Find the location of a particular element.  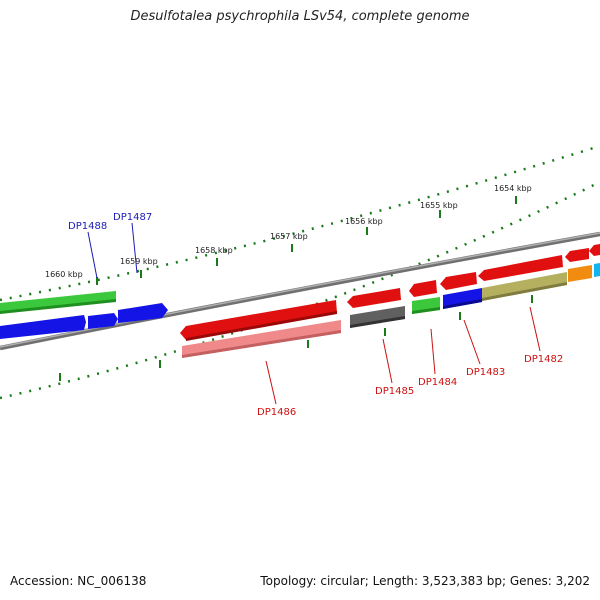

gene-green-top is located at coordinates (58, 302).